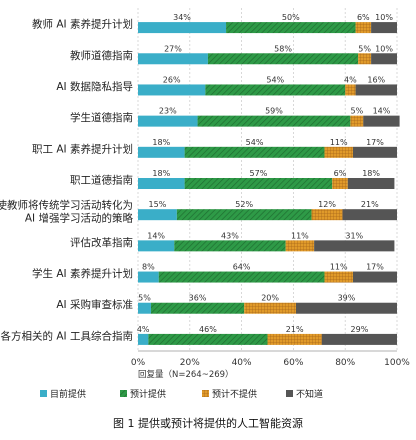  What do you see at coordinates (208, 329) in the screenshot?
I see `data-label: 46%` at bounding box center [208, 329].